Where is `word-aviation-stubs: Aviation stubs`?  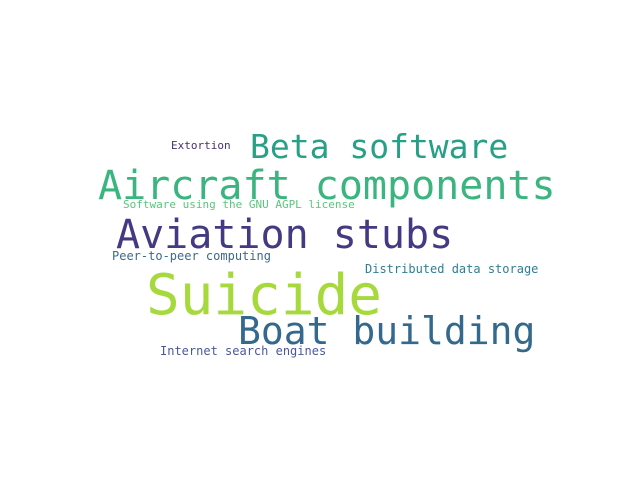 word-aviation-stubs: Aviation stubs is located at coordinates (285, 235).